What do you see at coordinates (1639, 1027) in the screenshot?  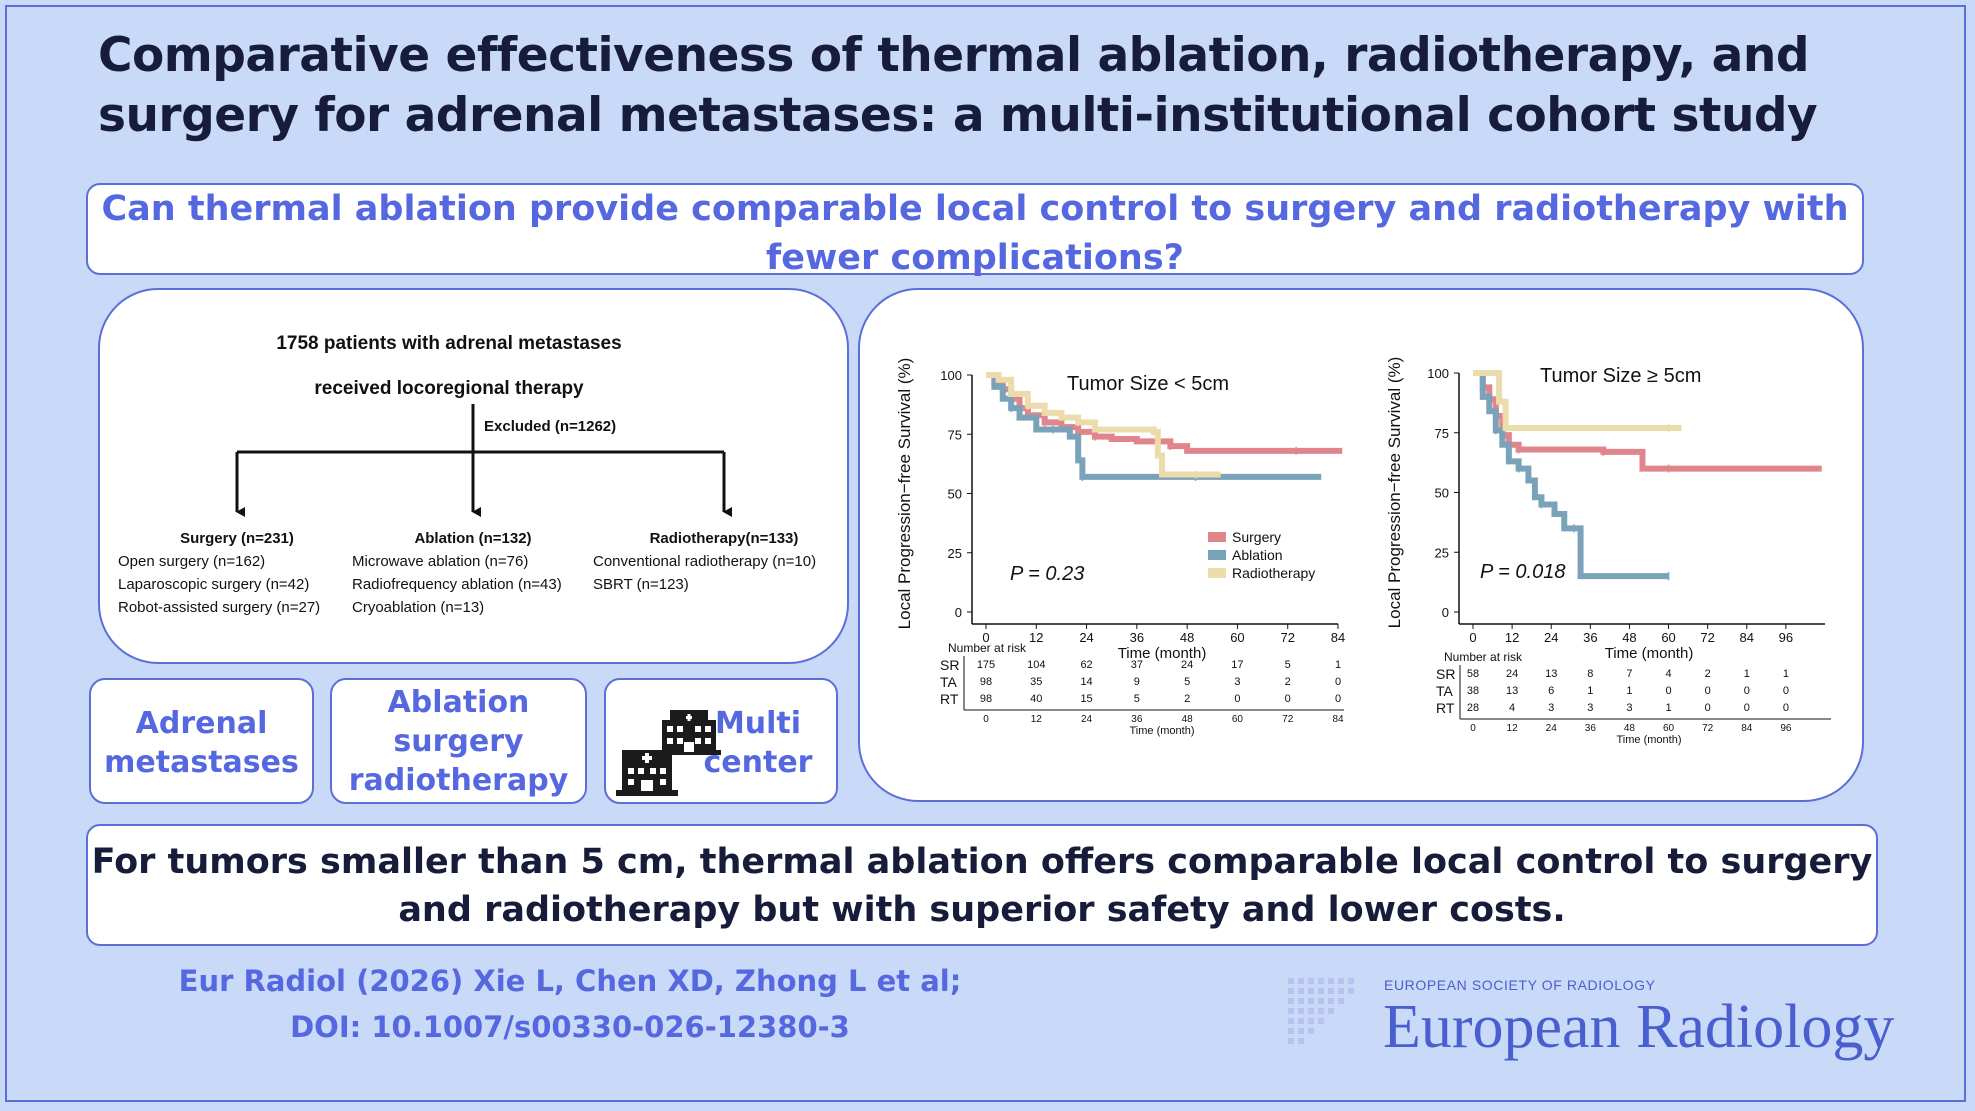 I see `journal-logo-text: European Radiology` at bounding box center [1639, 1027].